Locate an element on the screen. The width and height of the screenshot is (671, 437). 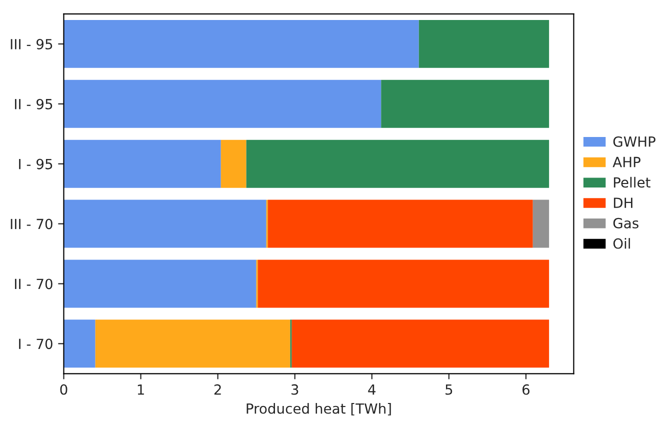
y-tick-label: II - 95 is located at coordinates (33, 104).